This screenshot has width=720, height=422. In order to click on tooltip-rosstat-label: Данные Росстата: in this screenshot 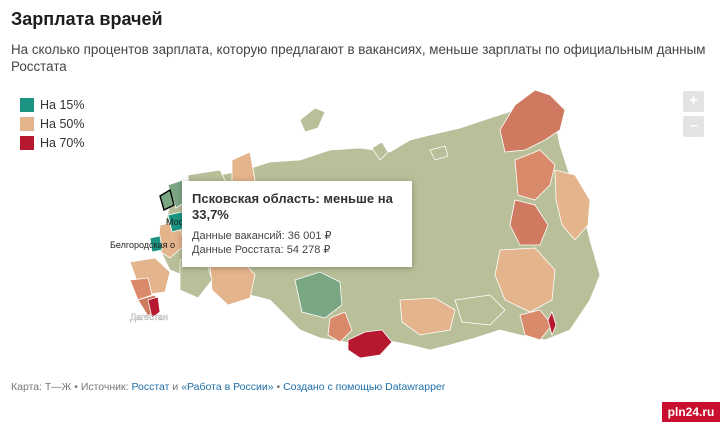, I will do `click(238, 250)`.